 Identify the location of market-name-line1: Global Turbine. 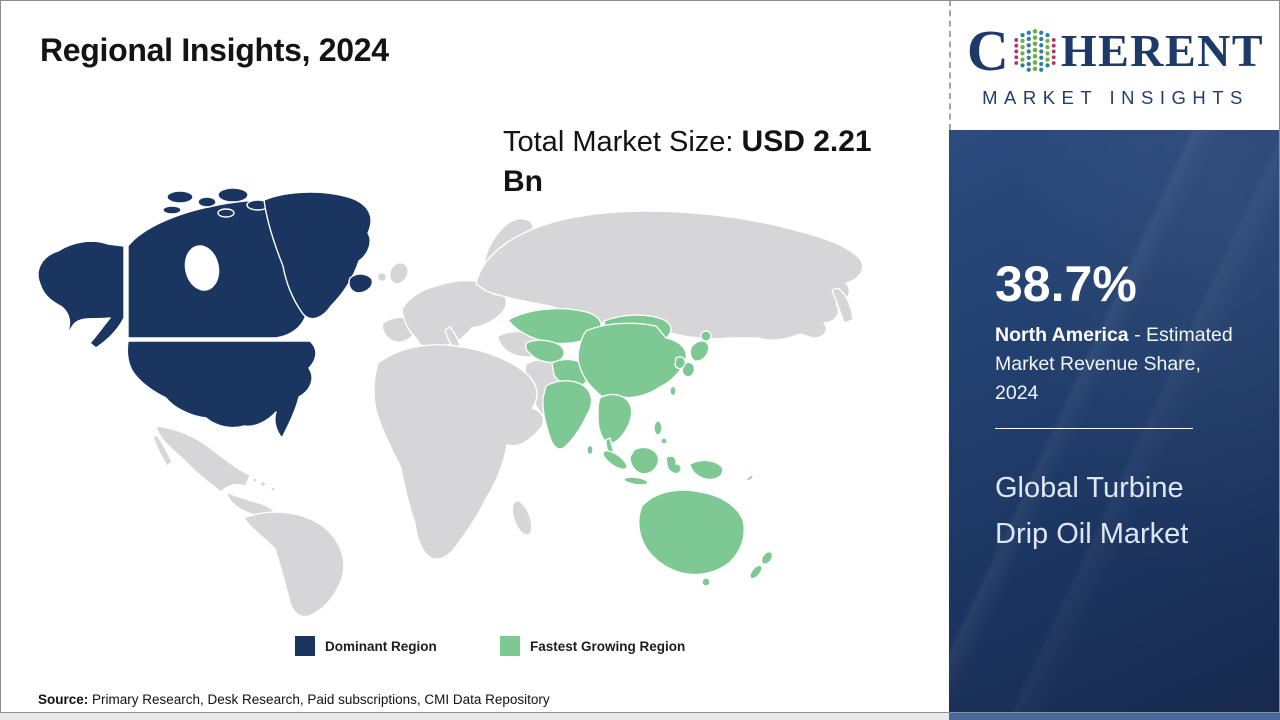
(1089, 487).